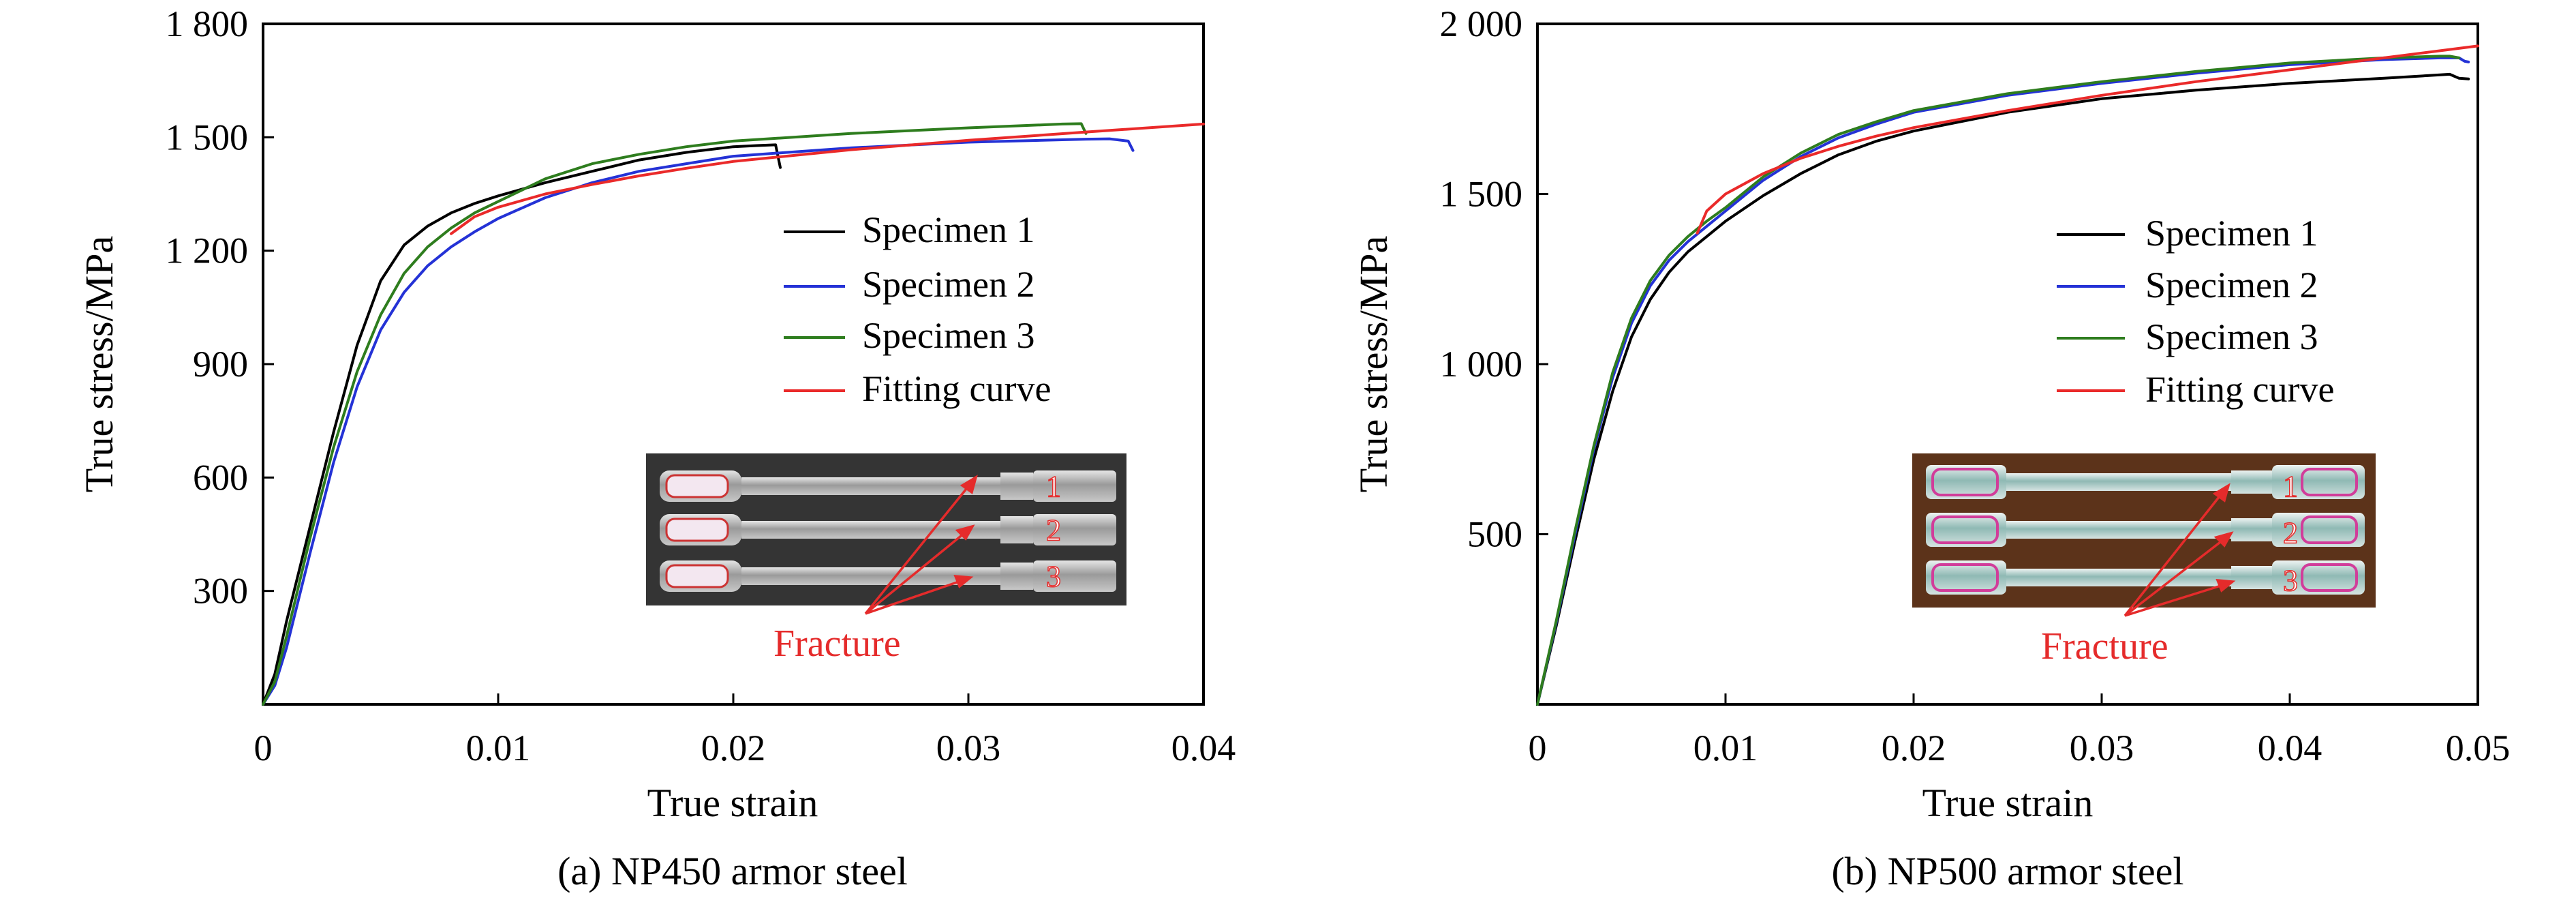  What do you see at coordinates (221, 477) in the screenshot?
I see `y-tick-label: 600` at bounding box center [221, 477].